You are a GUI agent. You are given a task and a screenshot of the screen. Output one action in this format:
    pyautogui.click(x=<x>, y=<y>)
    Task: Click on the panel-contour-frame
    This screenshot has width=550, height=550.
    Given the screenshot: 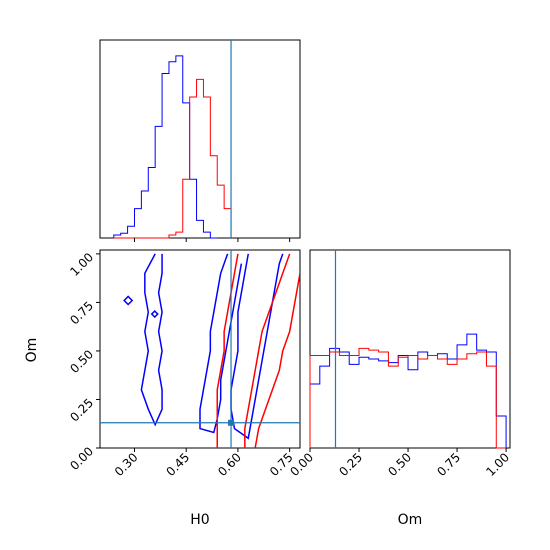 What is the action you would take?
    pyautogui.click(x=200, y=349)
    